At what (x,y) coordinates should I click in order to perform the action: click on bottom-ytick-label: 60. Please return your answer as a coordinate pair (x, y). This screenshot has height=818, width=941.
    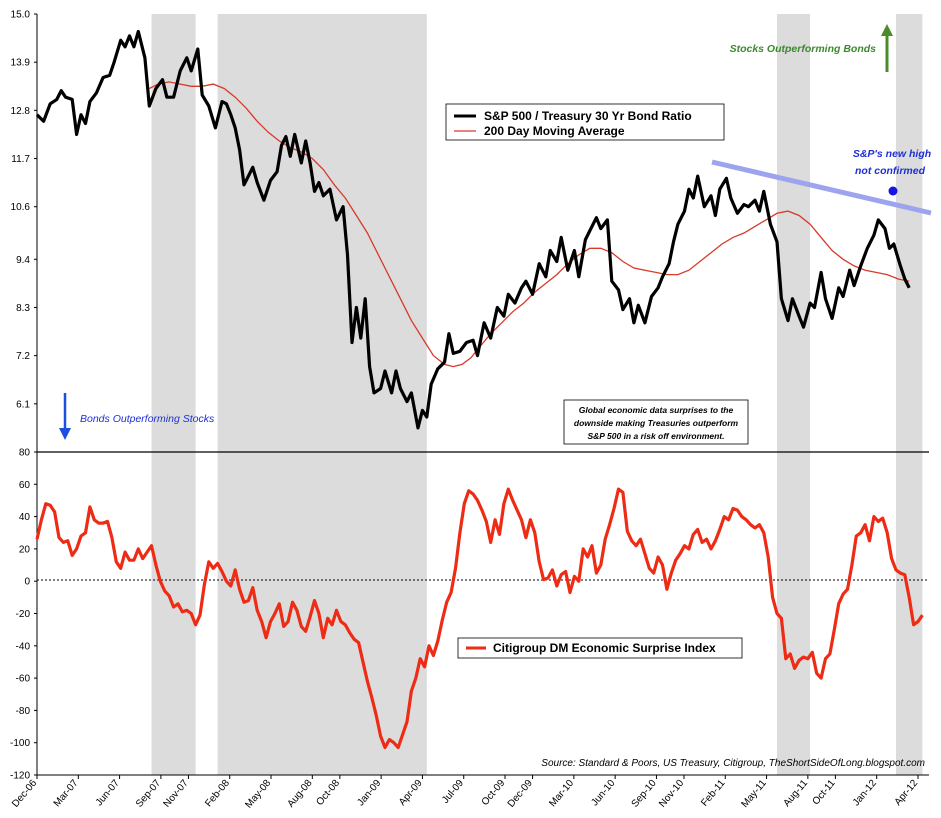
    Looking at the image, I should click on (25, 485).